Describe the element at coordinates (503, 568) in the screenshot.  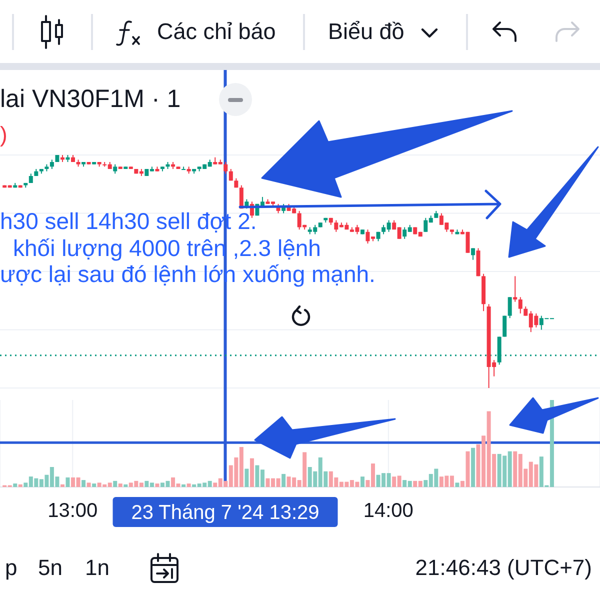
I see `text: 21:46:43 (UTC+7)` at that location.